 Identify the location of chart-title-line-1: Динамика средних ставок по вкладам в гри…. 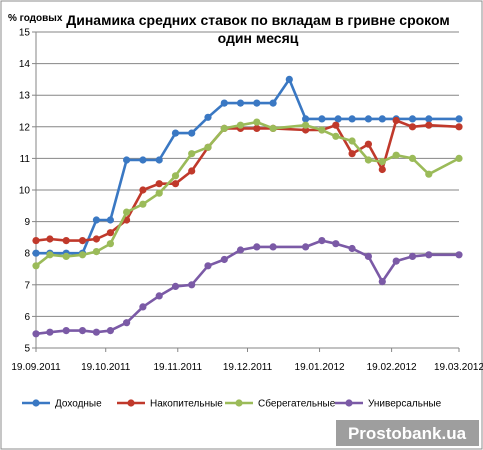
(257, 20).